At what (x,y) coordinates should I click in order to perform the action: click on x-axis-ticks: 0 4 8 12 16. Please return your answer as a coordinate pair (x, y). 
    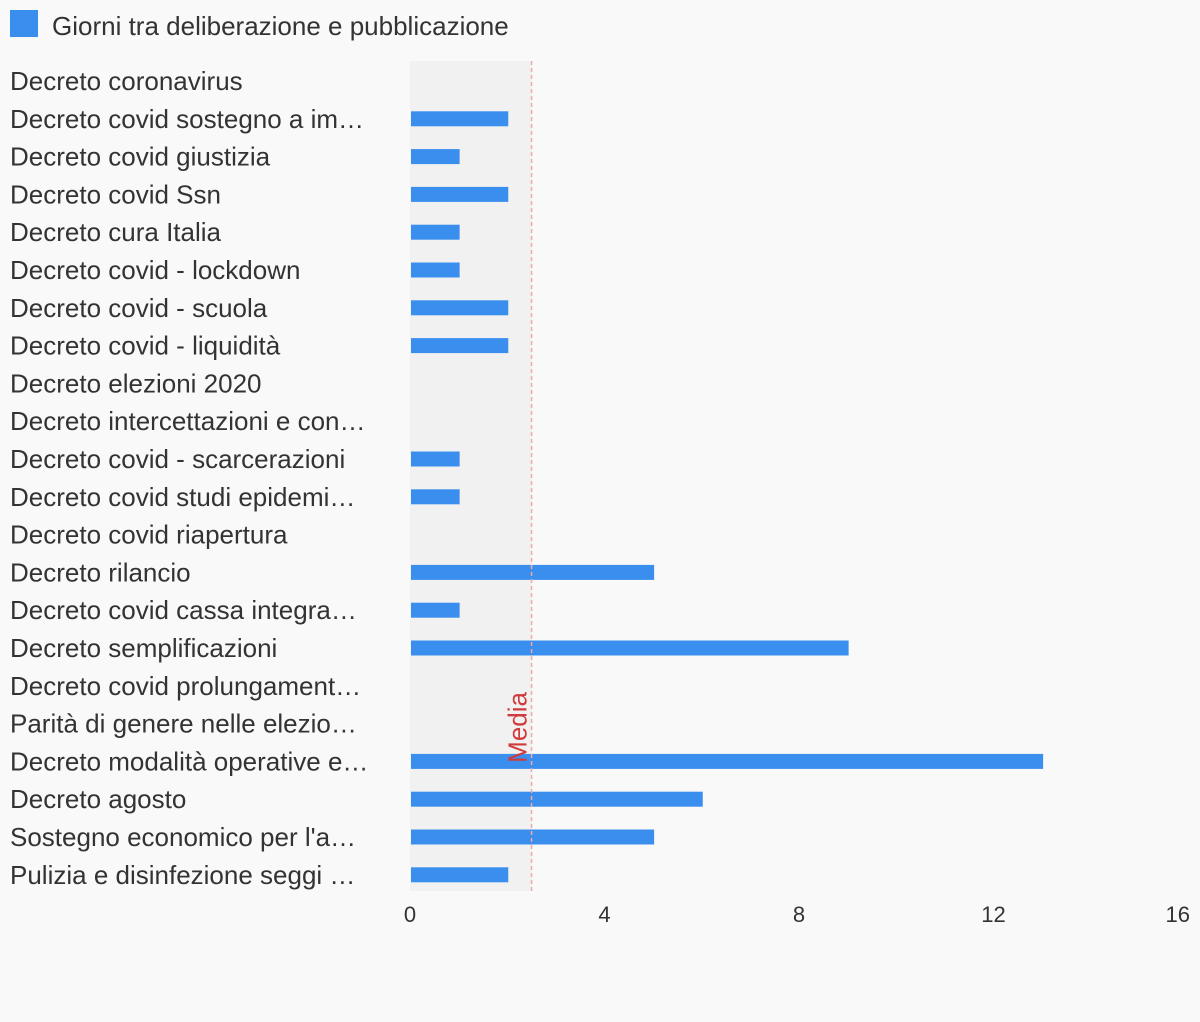
    Looking at the image, I should click on (797, 914).